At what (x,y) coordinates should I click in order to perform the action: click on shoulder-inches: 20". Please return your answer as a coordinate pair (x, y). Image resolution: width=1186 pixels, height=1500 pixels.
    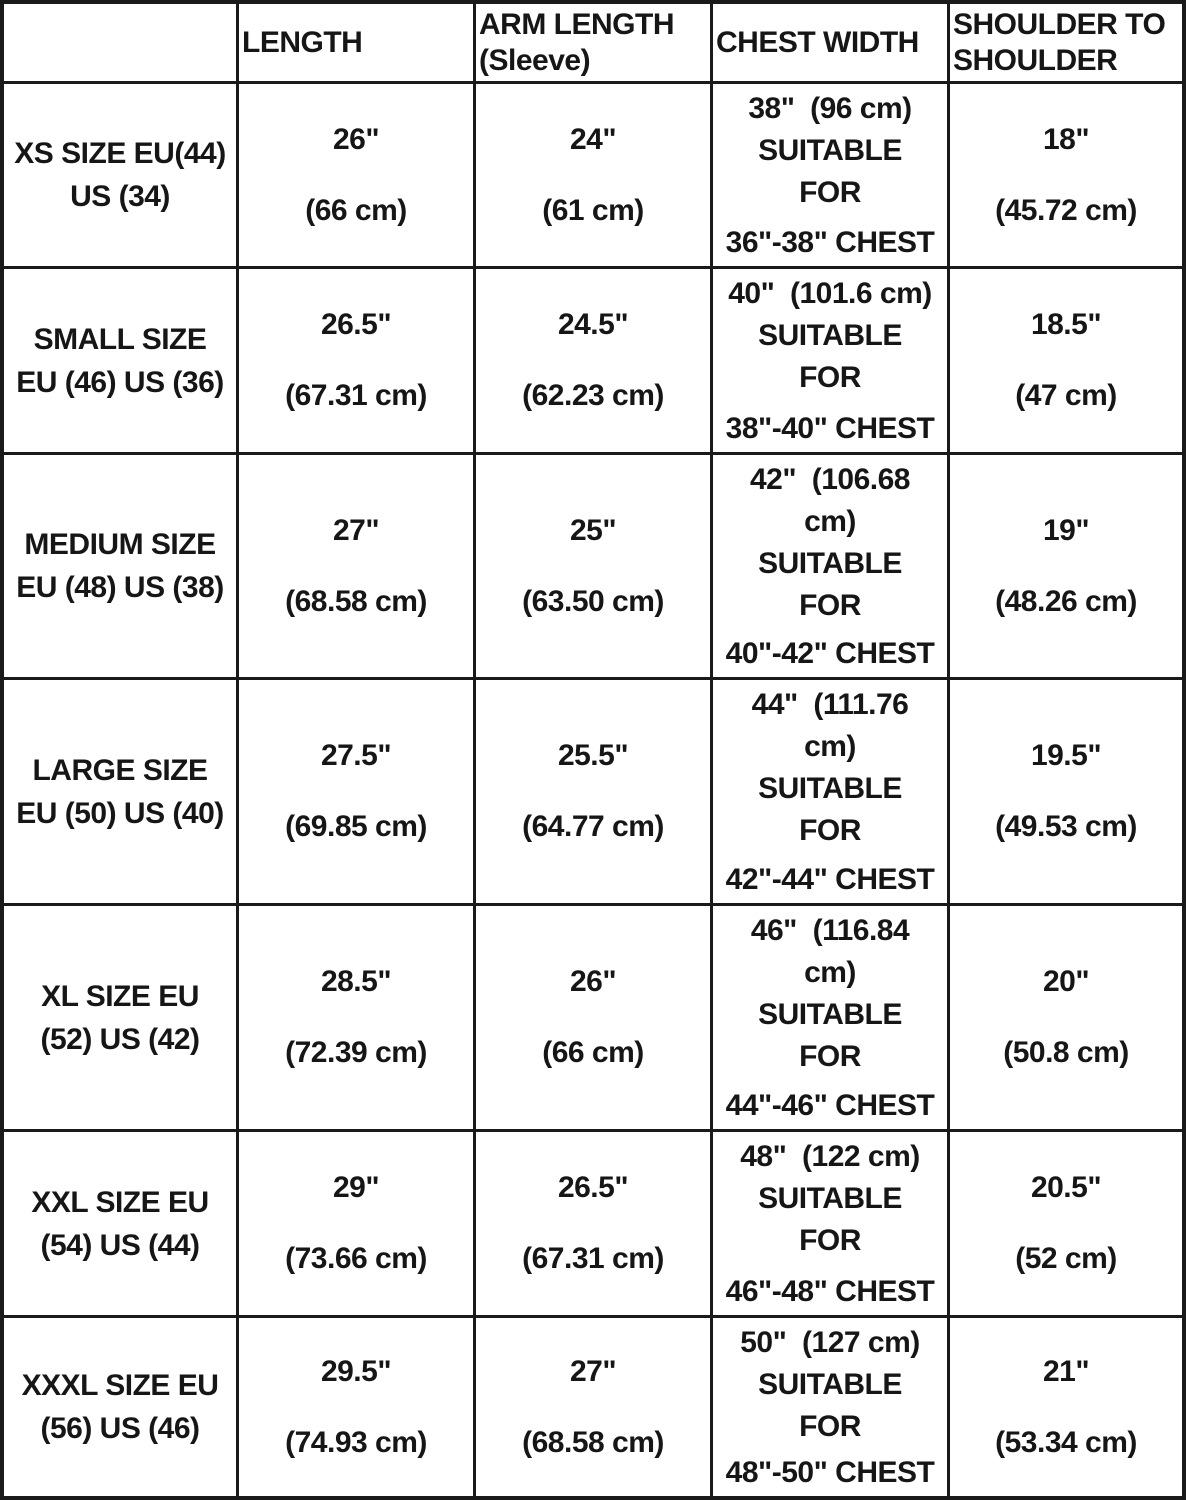
    Looking at the image, I should click on (1066, 981).